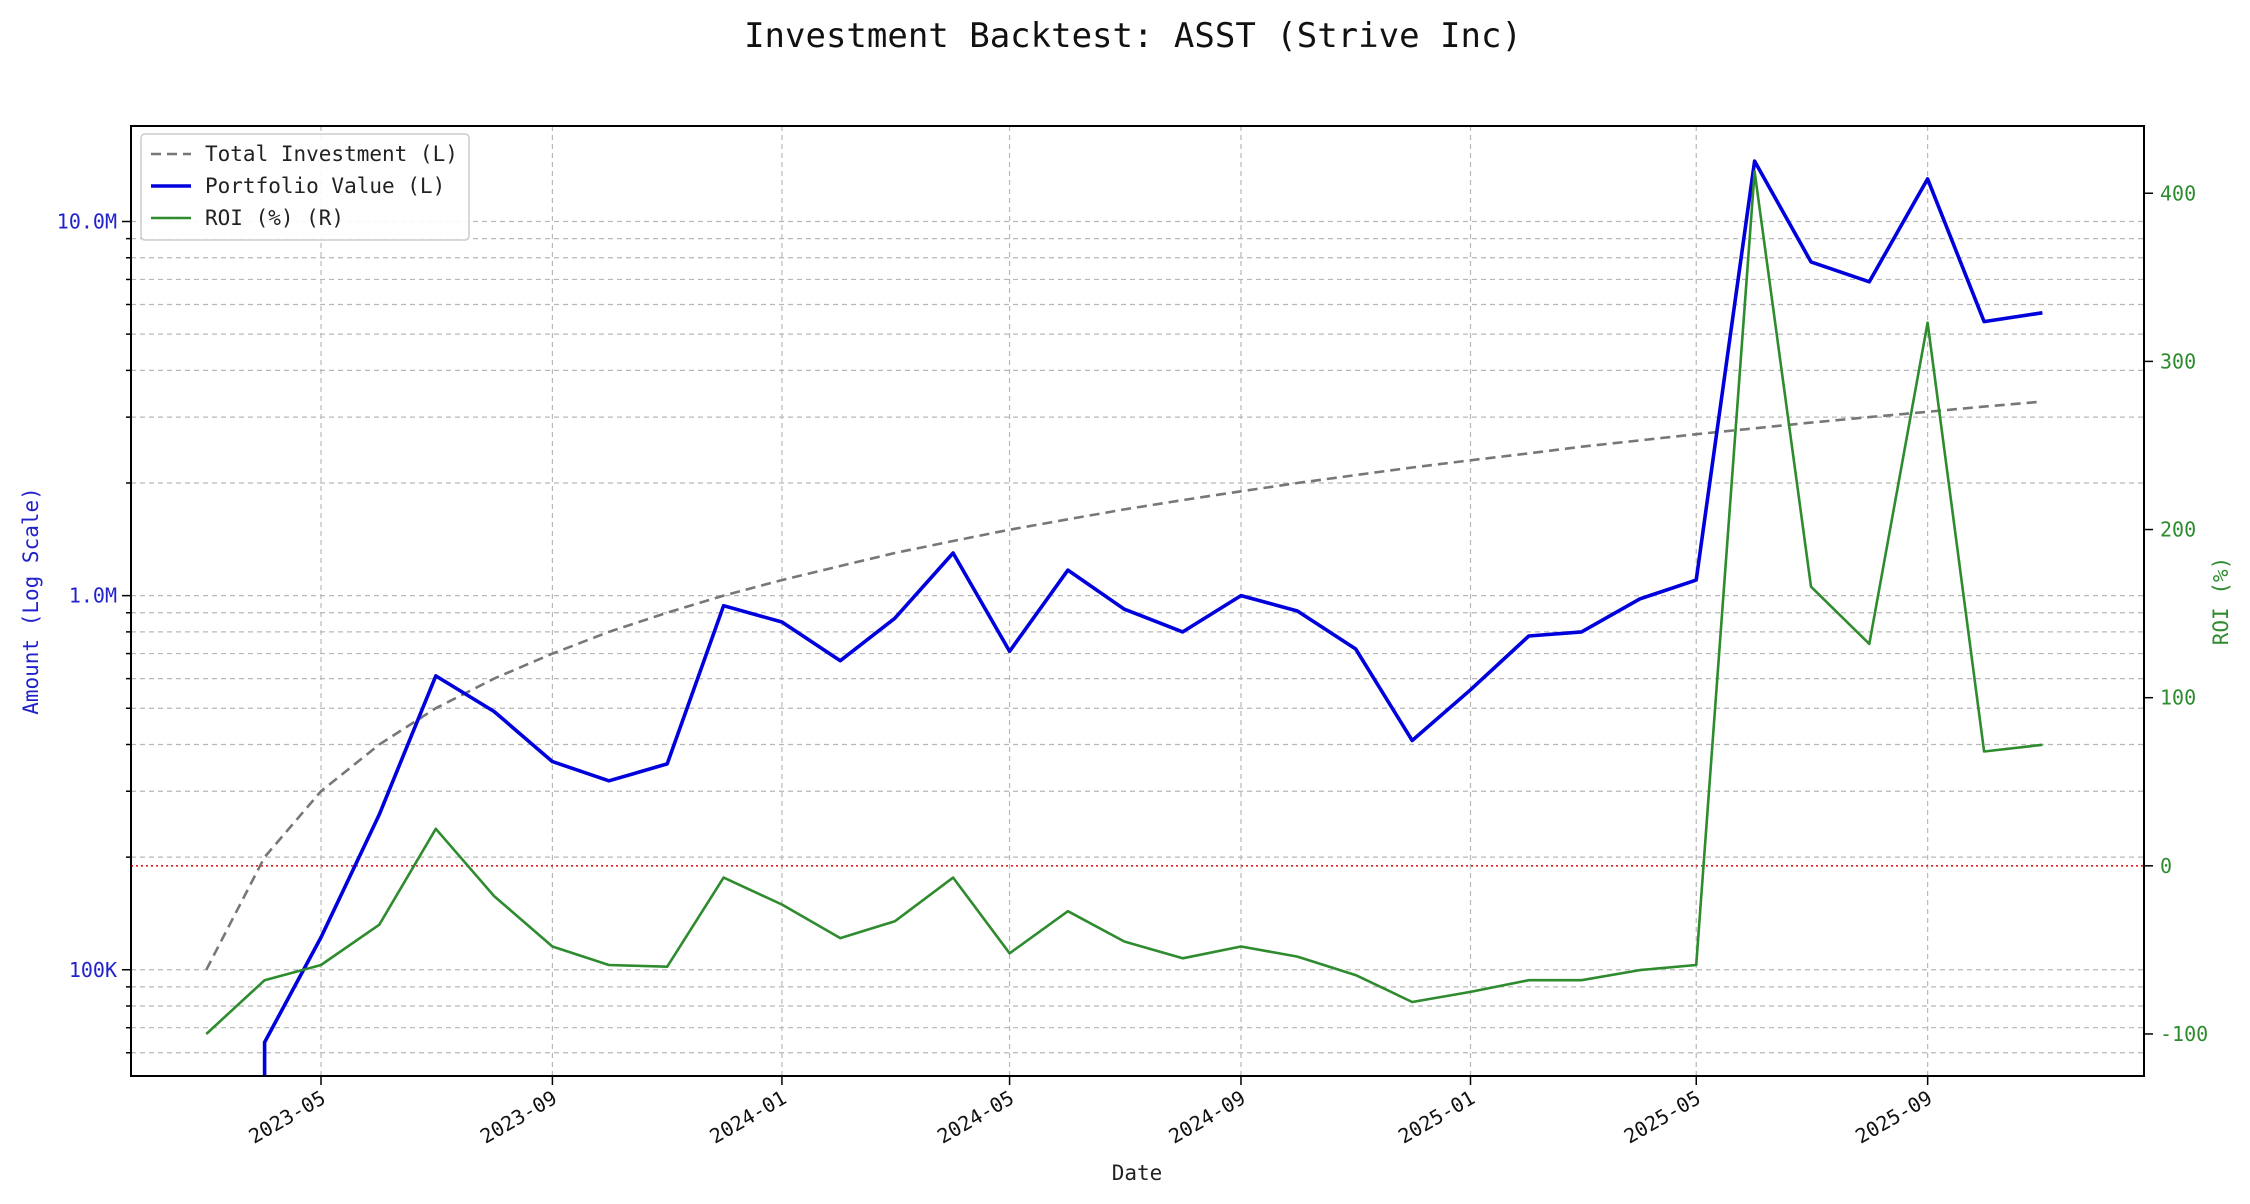 The image size is (2250, 1204). What do you see at coordinates (325, 186) in the screenshot?
I see `legend-label-1: Portfolio Value (L)` at bounding box center [325, 186].